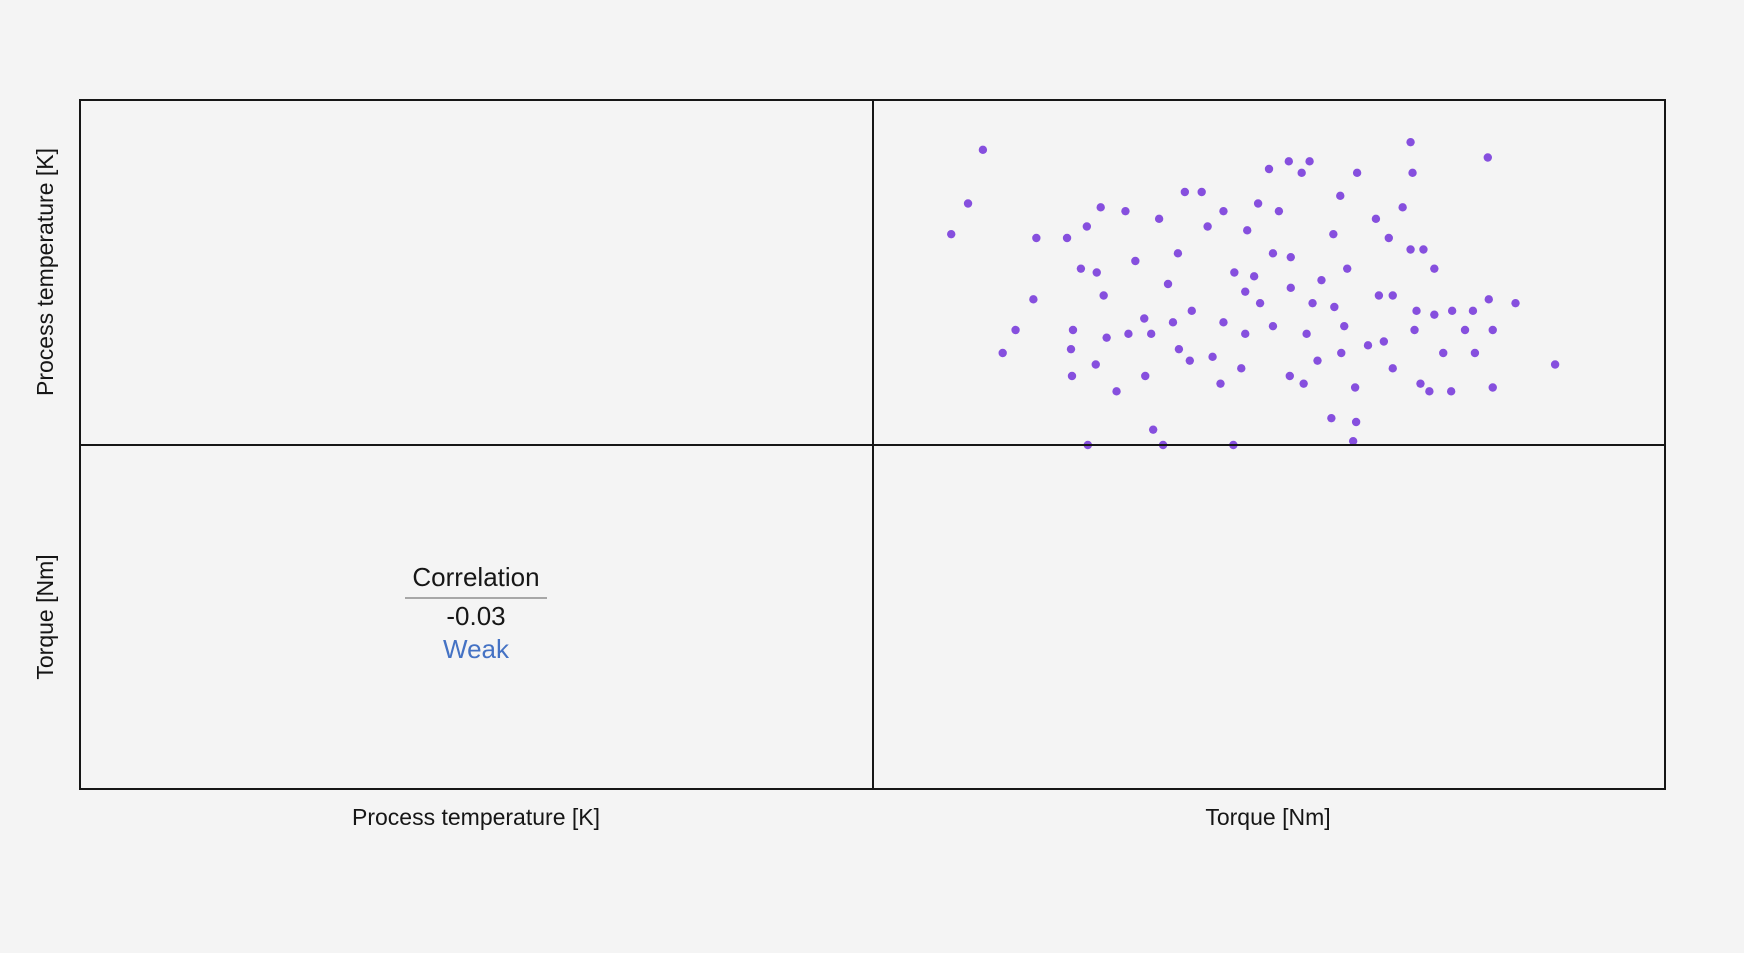 The width and height of the screenshot is (1744, 953). What do you see at coordinates (475, 577) in the screenshot?
I see `correlation-label: Correlation` at bounding box center [475, 577].